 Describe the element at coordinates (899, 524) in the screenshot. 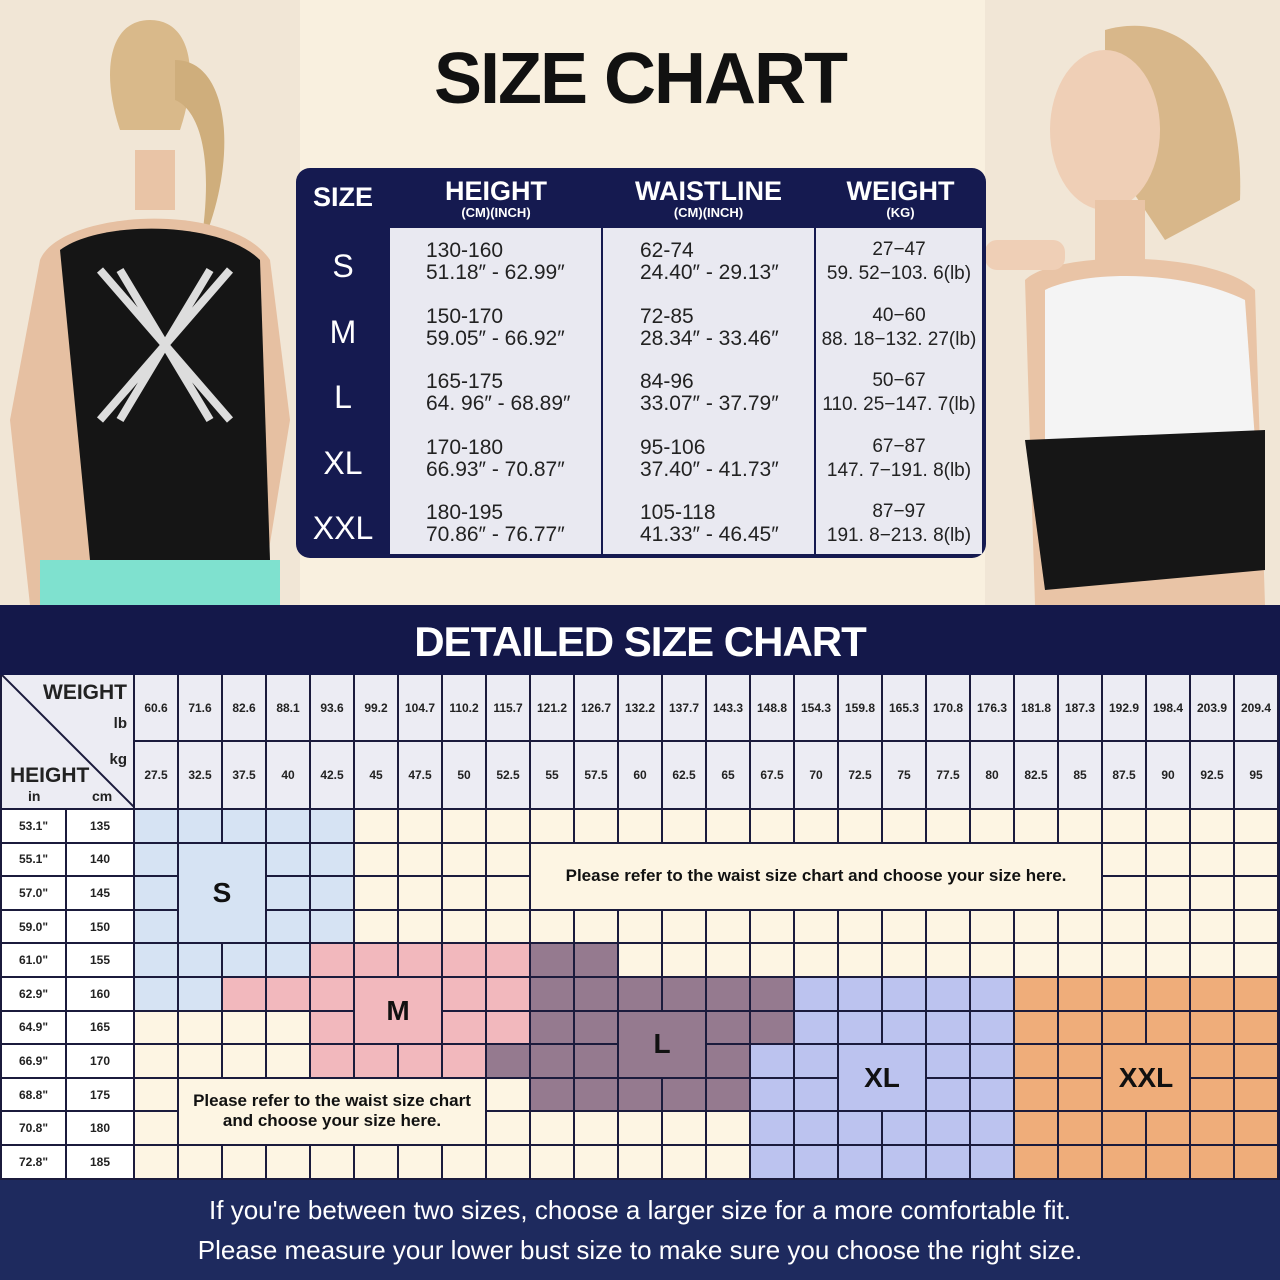

I see `weight-cell: 87−97 191. 8−213. 8(lb)` at that location.